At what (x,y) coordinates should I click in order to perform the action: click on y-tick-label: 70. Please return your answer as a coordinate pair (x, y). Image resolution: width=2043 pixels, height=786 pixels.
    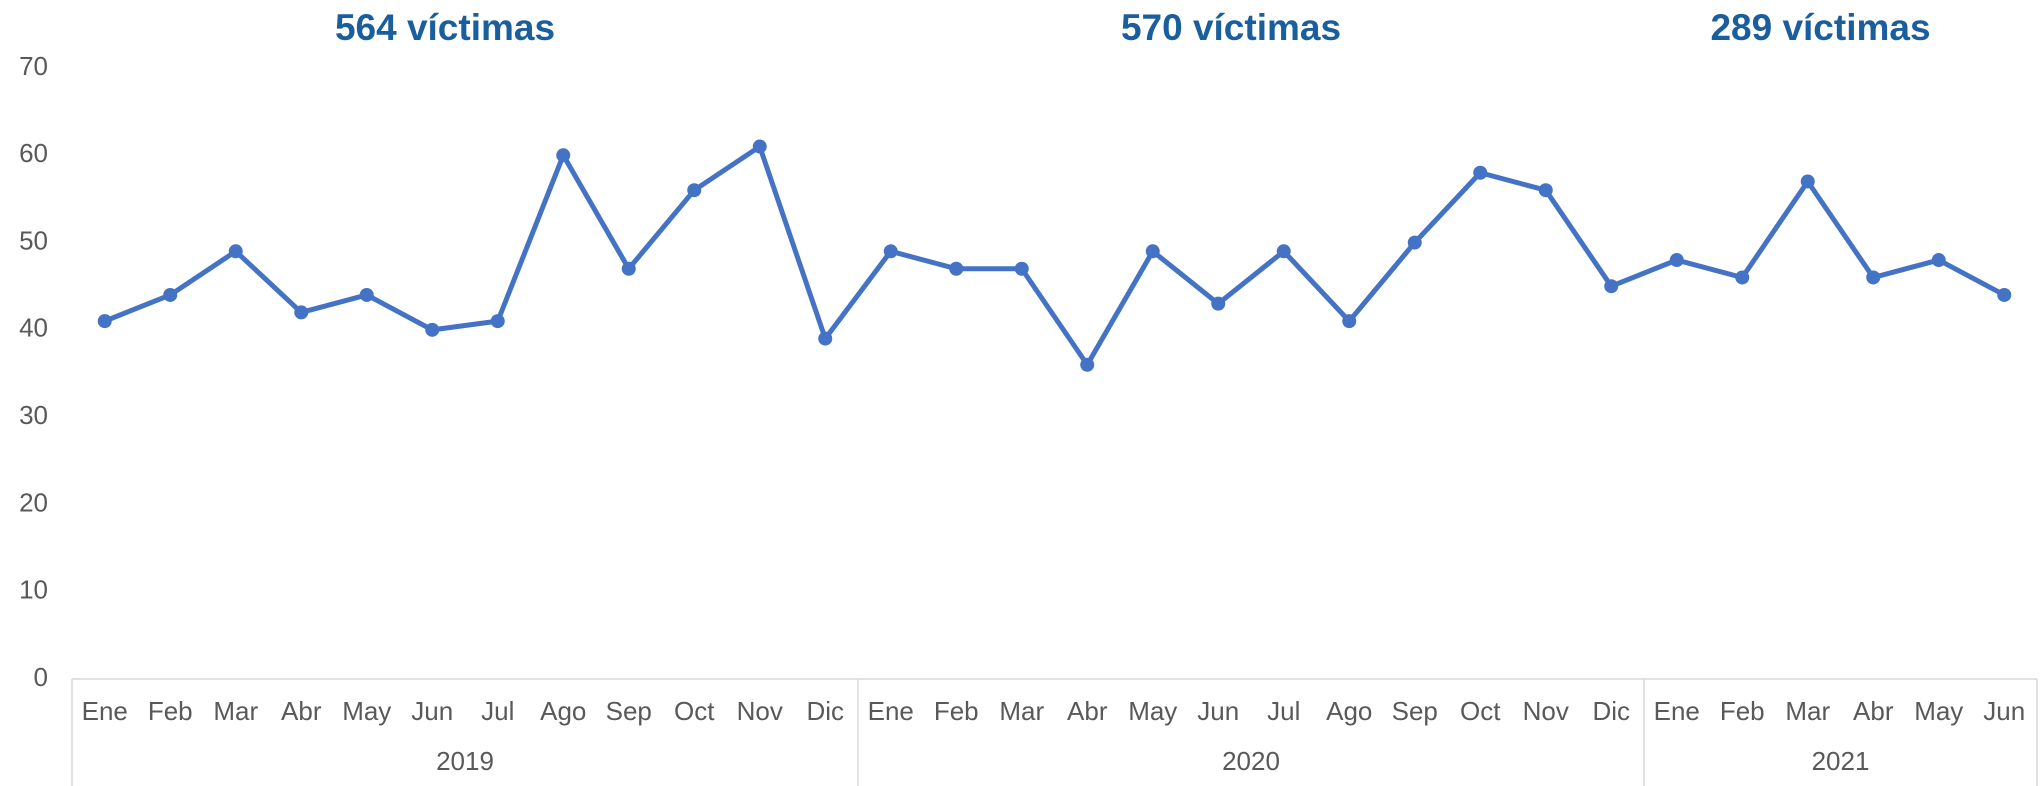
    Looking at the image, I should click on (33, 66).